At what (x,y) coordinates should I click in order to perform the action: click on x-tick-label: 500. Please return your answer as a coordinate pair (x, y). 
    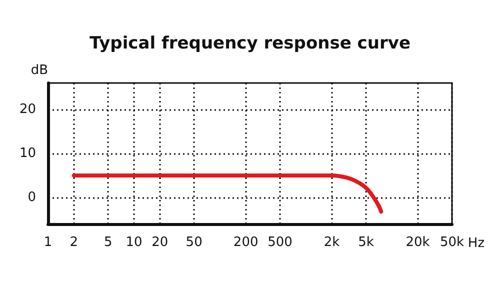
    Looking at the image, I should click on (280, 242).